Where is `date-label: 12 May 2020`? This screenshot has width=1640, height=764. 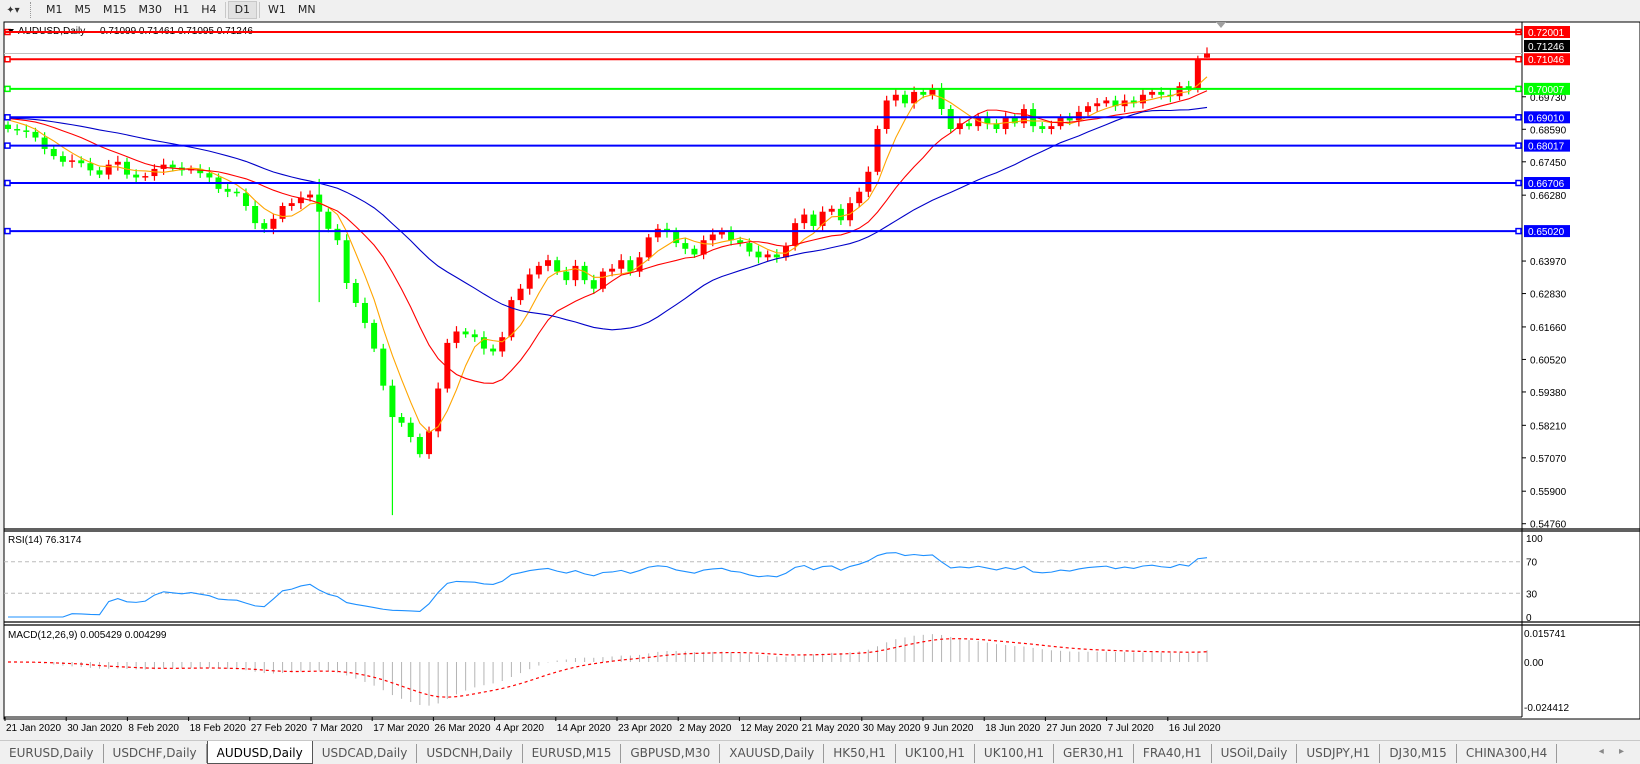 date-label: 12 May 2020 is located at coordinates (769, 728).